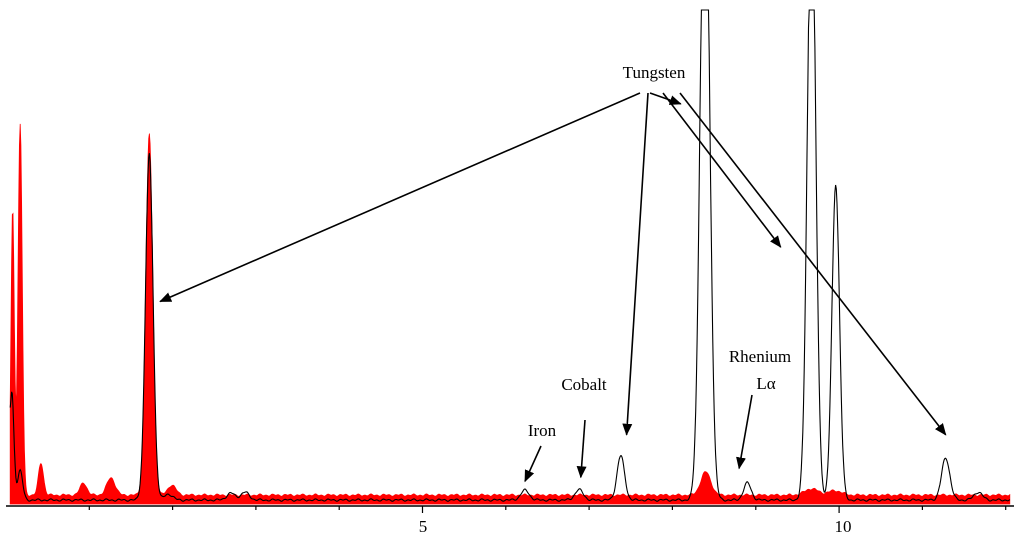 This screenshot has width=1024, height=547. What do you see at coordinates (654, 72) in the screenshot?
I see `annotation-tungsten: Tungsten` at bounding box center [654, 72].